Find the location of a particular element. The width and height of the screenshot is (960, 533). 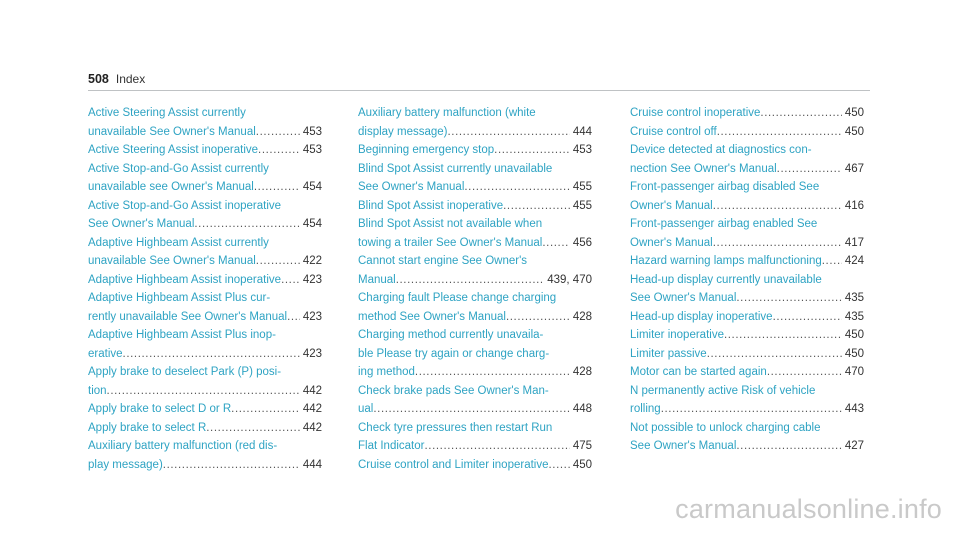

index-entry-text: Not possible to unlock charging cable is located at coordinates (725, 427).